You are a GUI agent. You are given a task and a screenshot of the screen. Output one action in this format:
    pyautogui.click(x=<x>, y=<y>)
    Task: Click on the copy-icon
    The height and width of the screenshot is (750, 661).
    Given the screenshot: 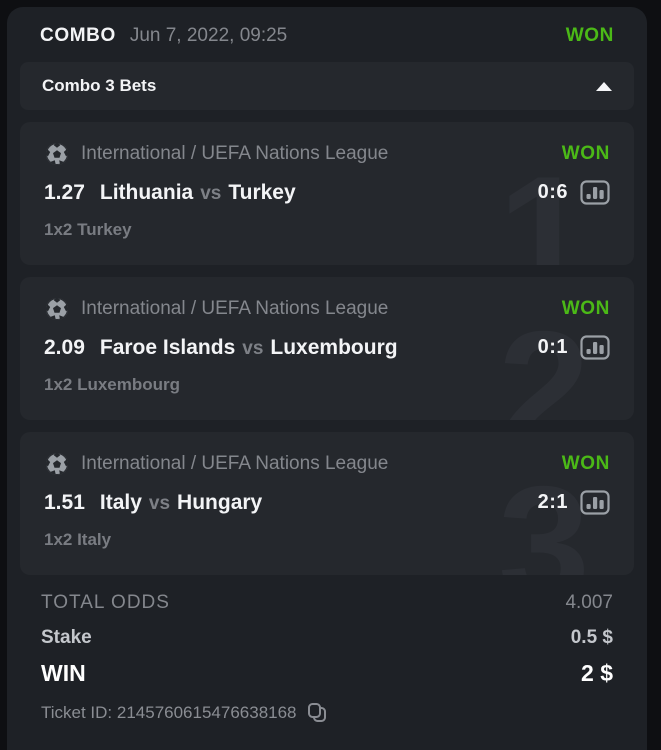 What is the action you would take?
    pyautogui.click(x=317, y=713)
    